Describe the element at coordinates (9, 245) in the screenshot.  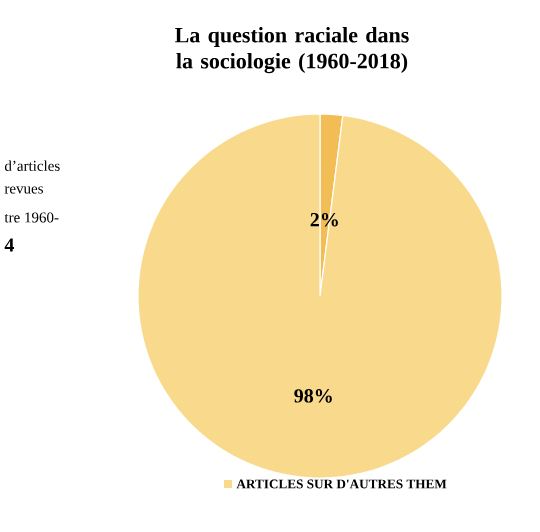
I see `text: 4` at that location.